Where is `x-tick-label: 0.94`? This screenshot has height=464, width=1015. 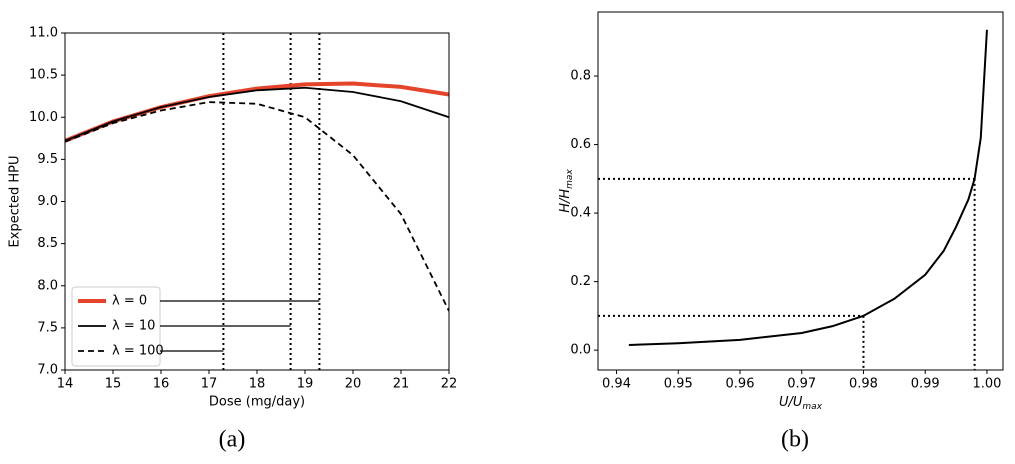 x-tick-label: 0.94 is located at coordinates (616, 384).